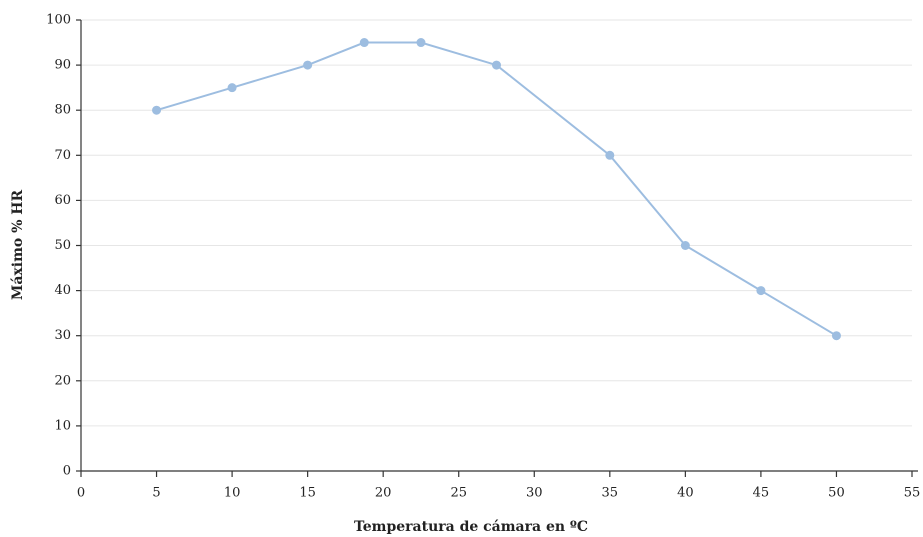  I want to click on y-tick-label: 100, so click(58, 20).